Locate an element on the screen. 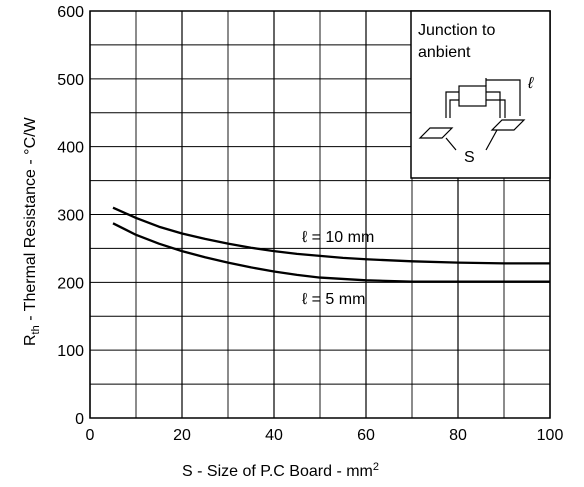 The width and height of the screenshot is (584, 487). inset-title-line1: Junction to is located at coordinates (456, 30).